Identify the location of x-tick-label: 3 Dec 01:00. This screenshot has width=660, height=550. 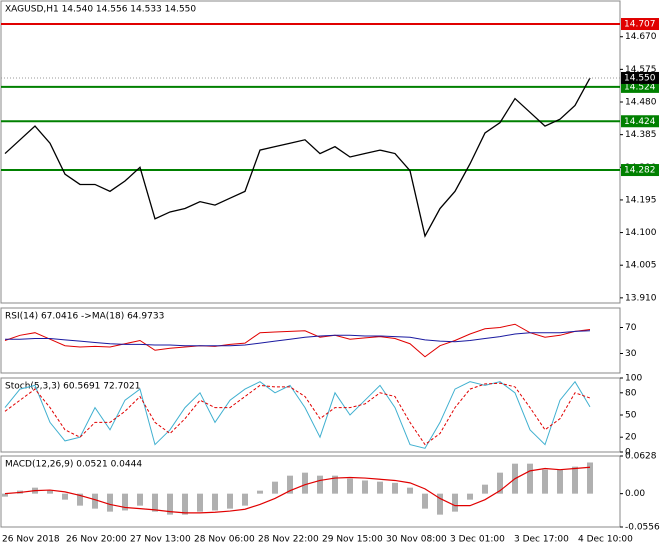
(477, 540).